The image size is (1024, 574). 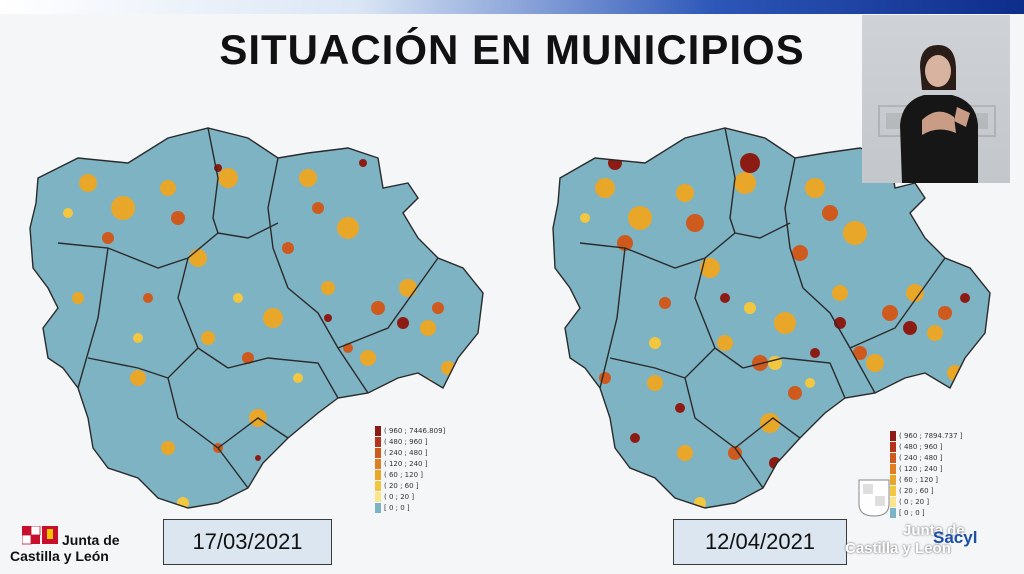 I want to click on interpreter-figure, so click(x=939, y=114).